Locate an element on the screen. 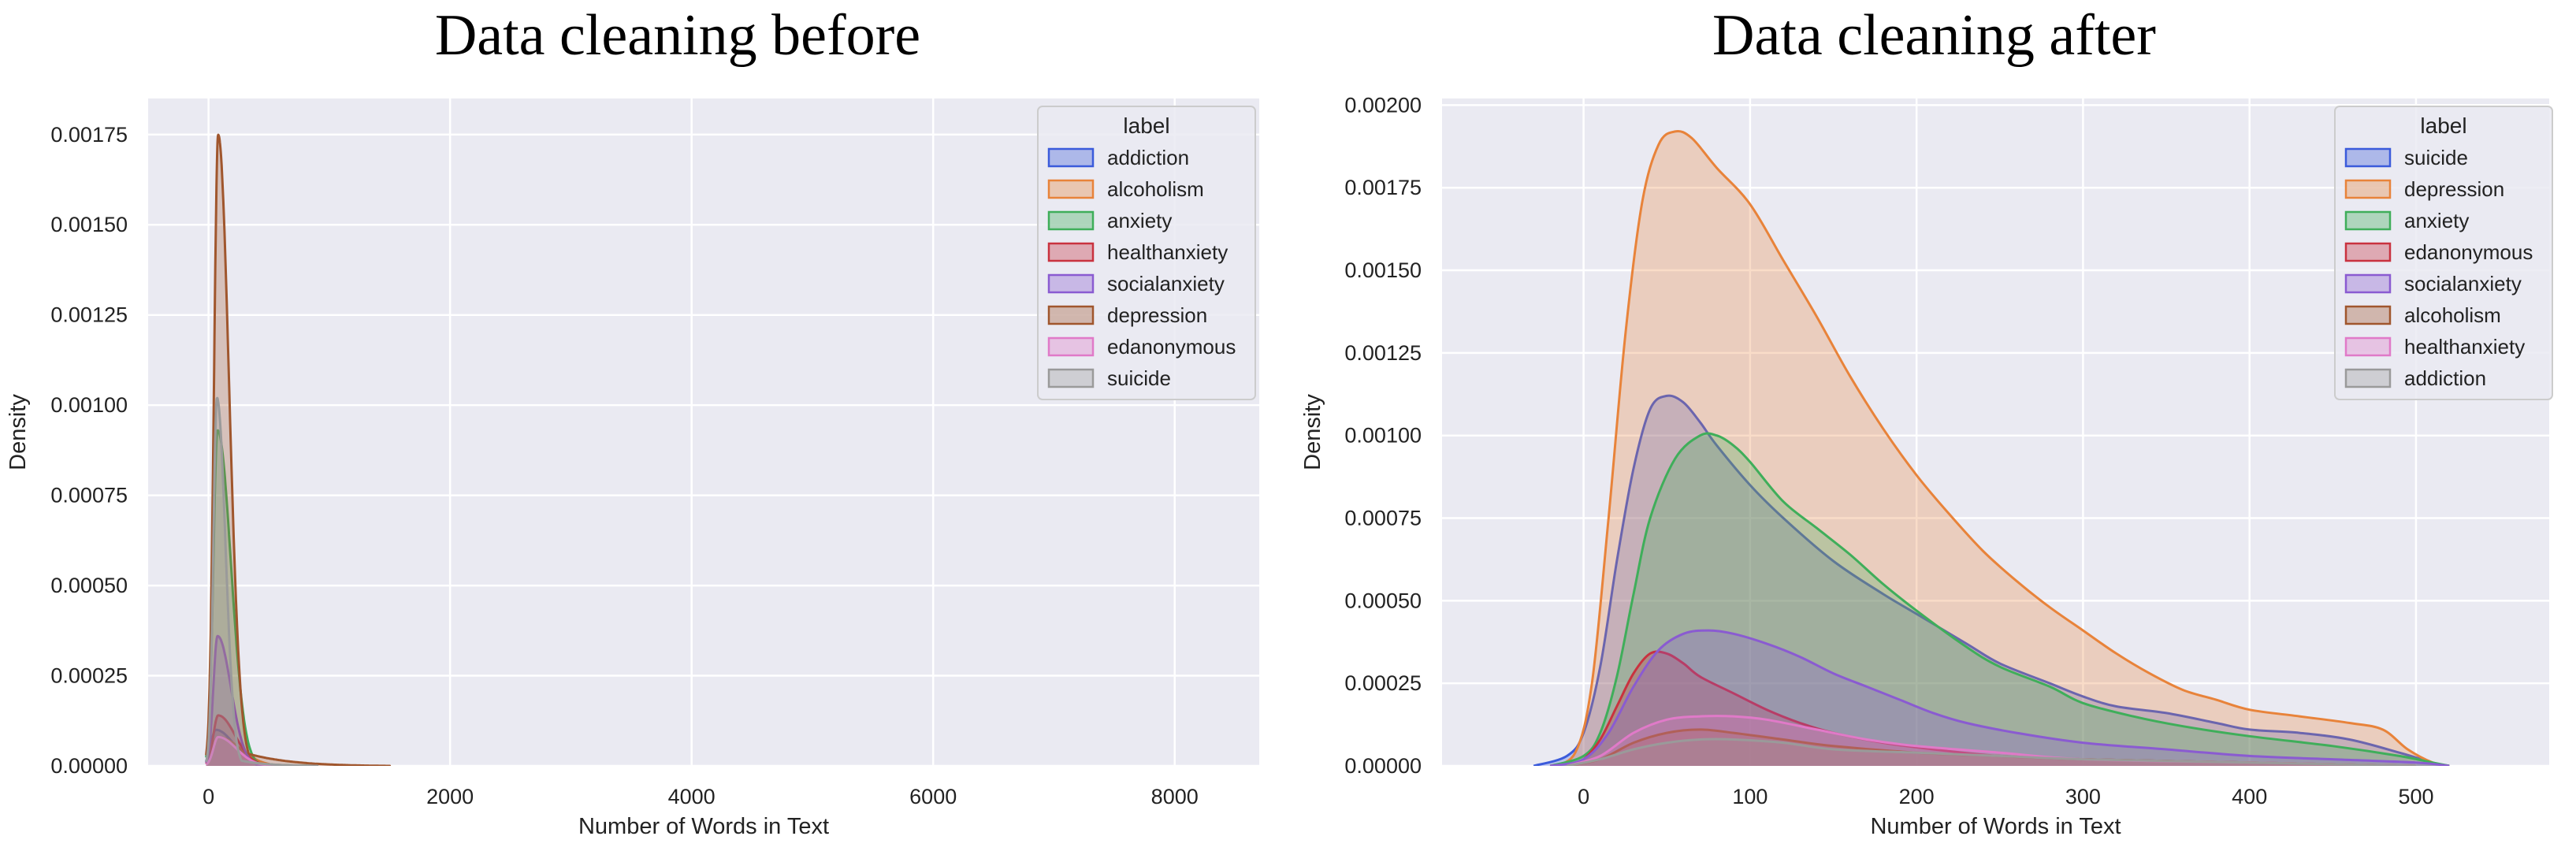 The height and width of the screenshot is (851, 2576). series-line-socialanxiety is located at coordinates (2000, 697).